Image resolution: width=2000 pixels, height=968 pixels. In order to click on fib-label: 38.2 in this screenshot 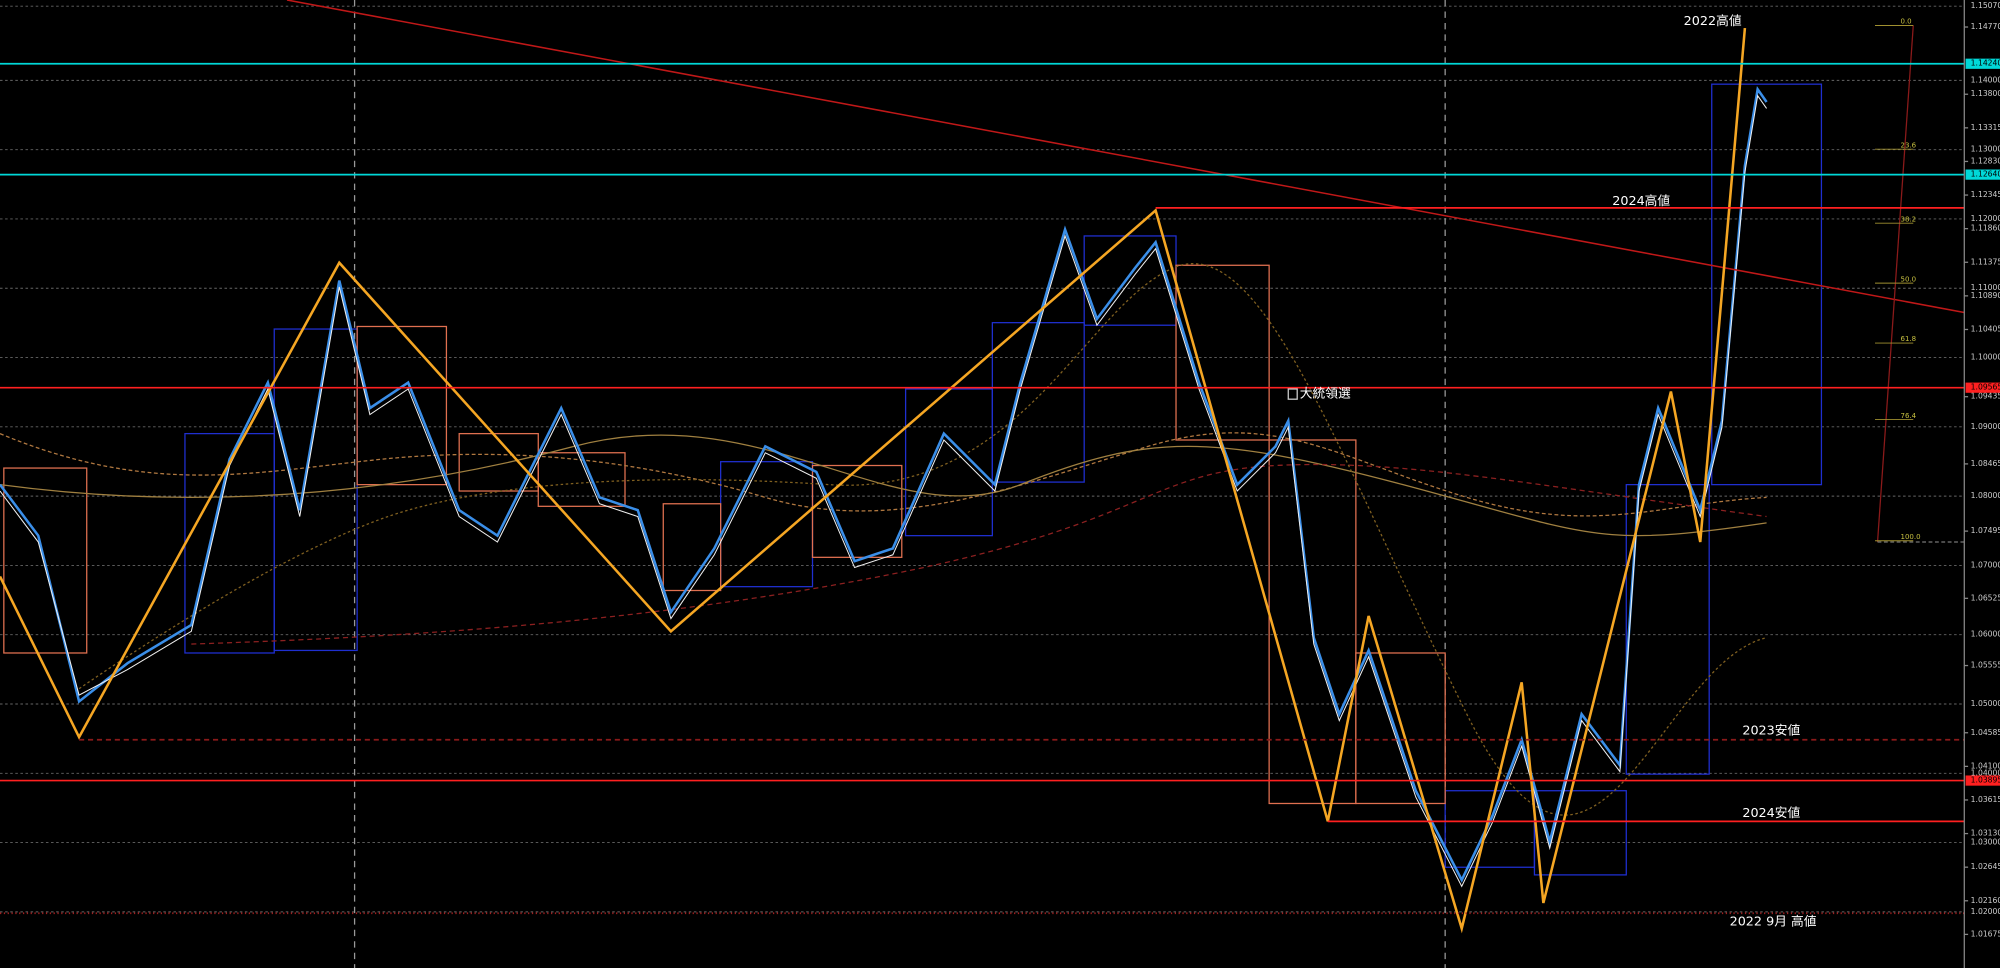, I will do `click(1909, 218)`.